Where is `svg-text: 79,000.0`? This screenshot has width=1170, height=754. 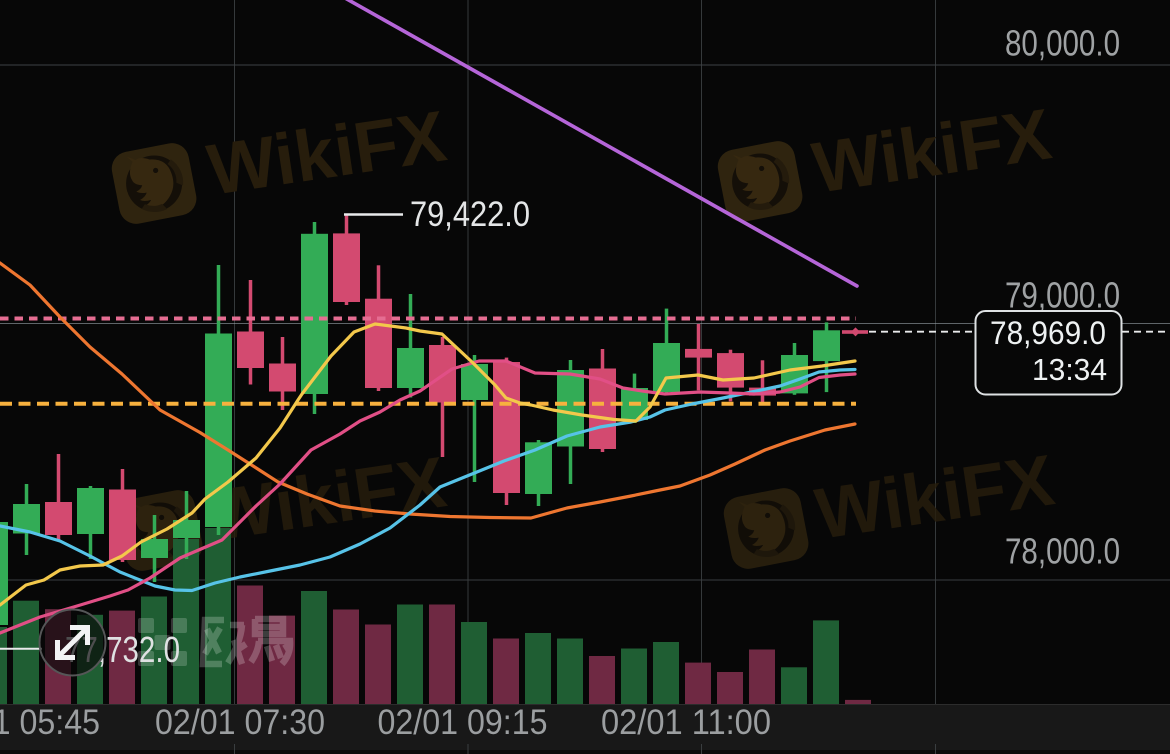
svg-text: 79,000.0 is located at coordinates (1062, 295).